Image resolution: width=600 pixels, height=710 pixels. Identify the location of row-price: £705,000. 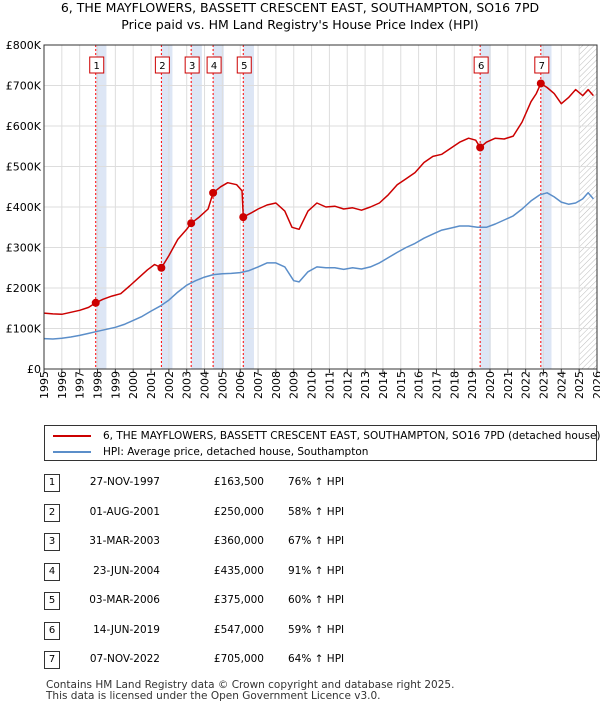
(238, 659).